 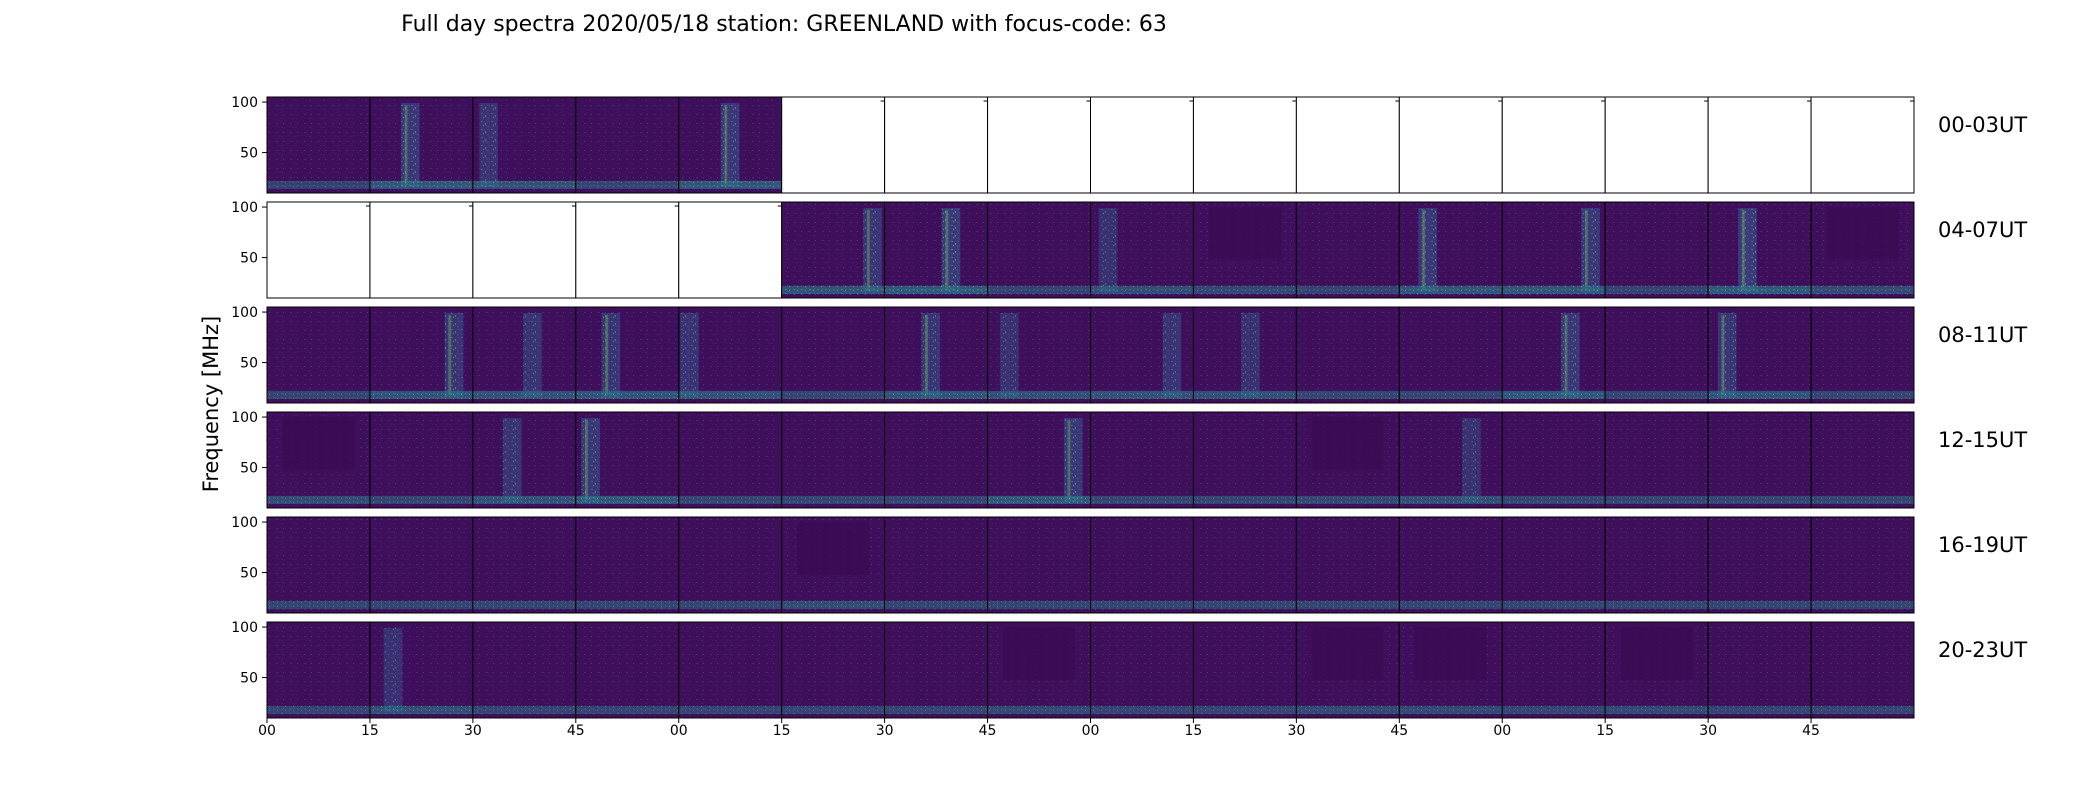 What do you see at coordinates (1091, 731) in the screenshot?
I see `x-tick-label: 00` at bounding box center [1091, 731].